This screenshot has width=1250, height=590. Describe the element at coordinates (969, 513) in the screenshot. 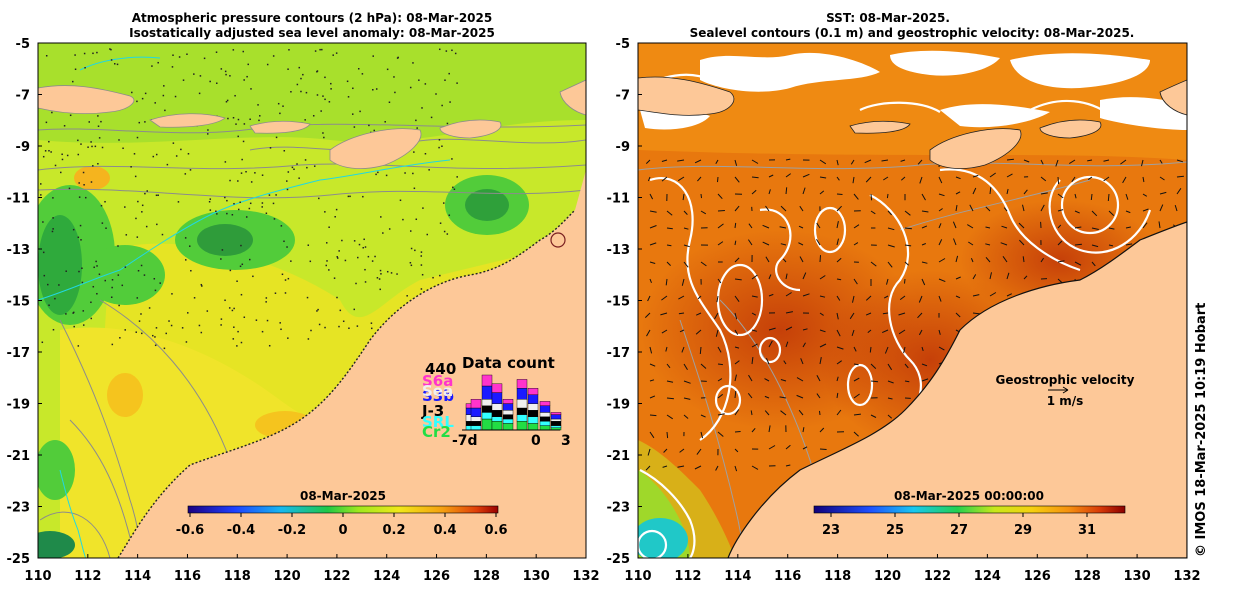

I see `right-colorbar: 08-Mar-2025 00:00:00 23 25 27 29 31` at that location.